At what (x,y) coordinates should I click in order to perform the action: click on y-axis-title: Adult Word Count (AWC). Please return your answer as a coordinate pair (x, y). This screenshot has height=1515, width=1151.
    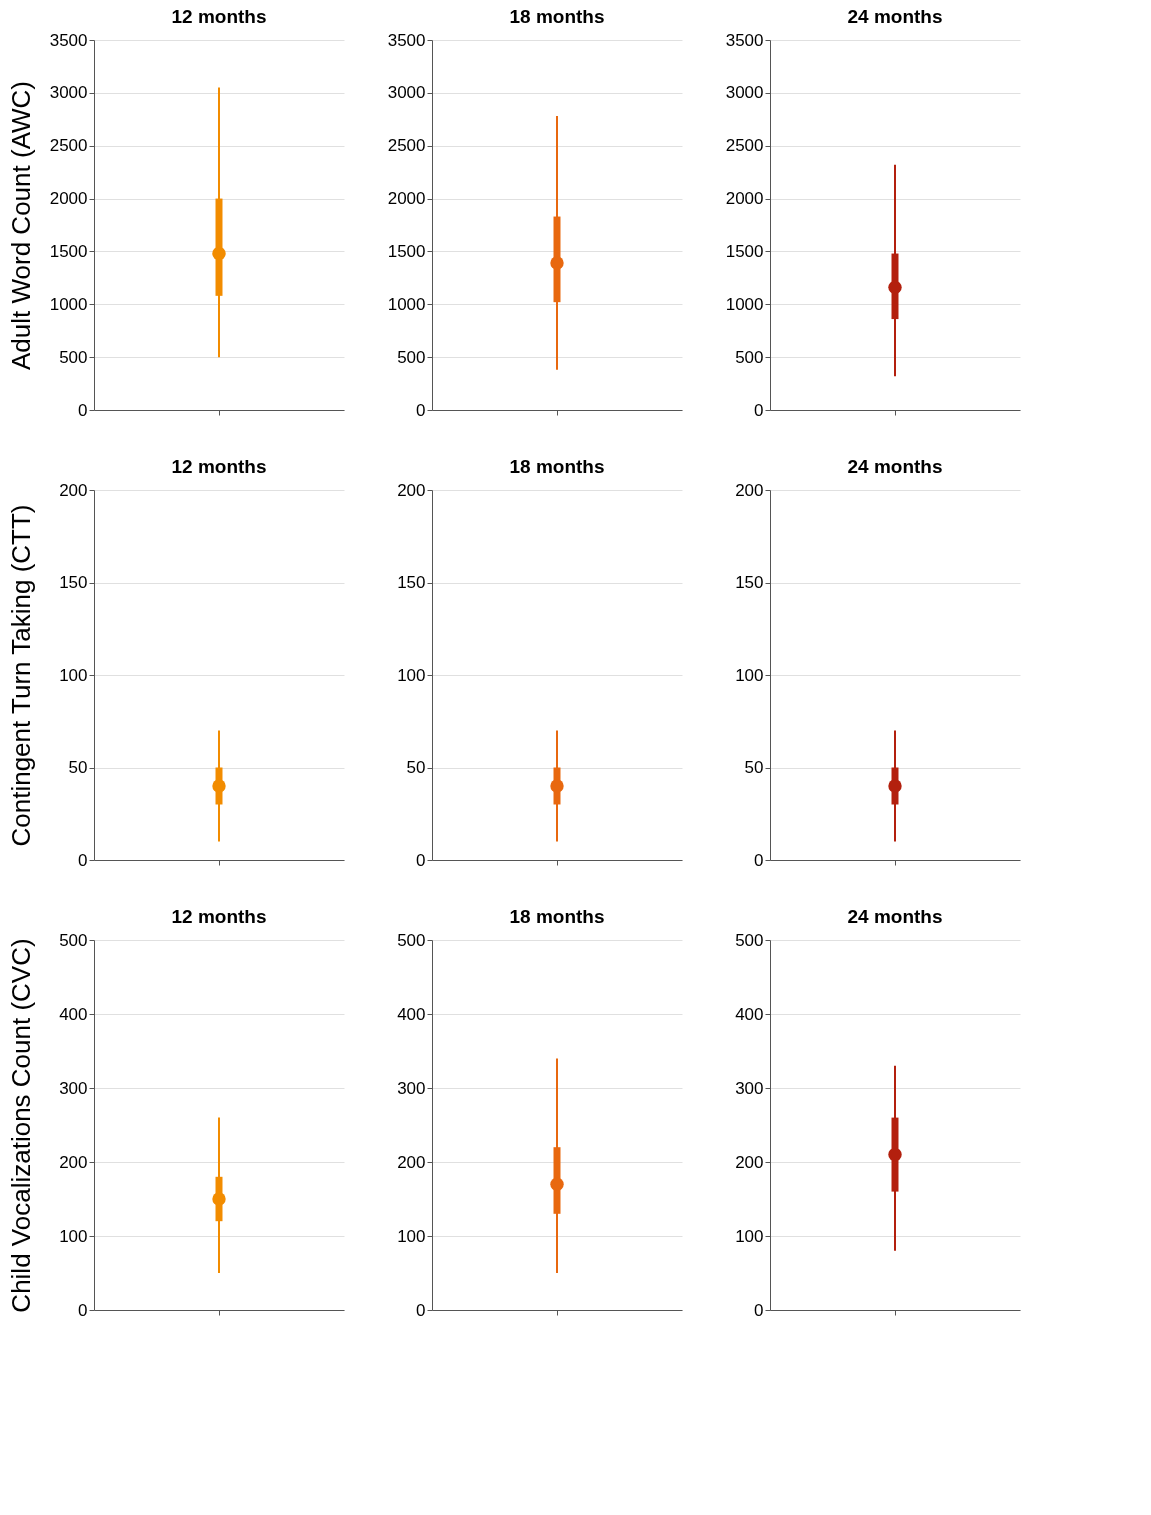
    Looking at the image, I should click on (20, 225).